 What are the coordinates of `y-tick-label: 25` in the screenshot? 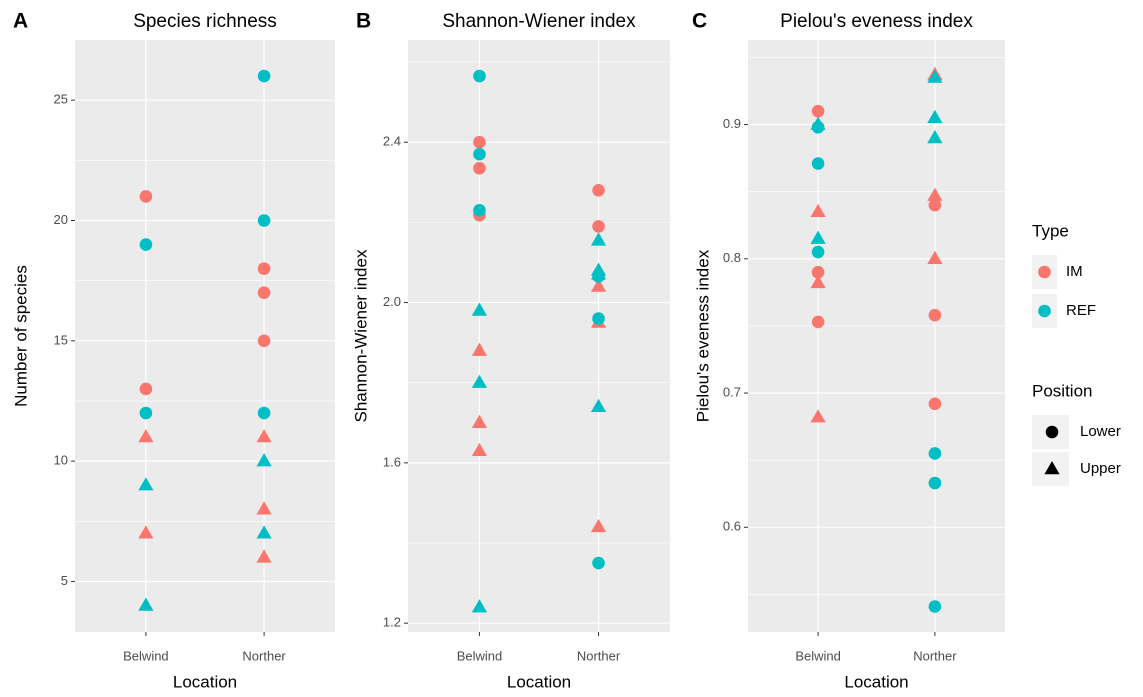 It's located at (61, 99).